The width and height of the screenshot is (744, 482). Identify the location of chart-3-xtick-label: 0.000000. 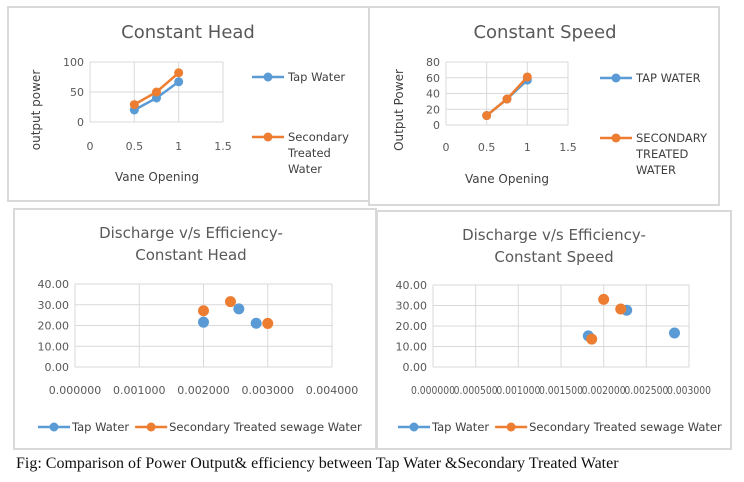
(75, 390).